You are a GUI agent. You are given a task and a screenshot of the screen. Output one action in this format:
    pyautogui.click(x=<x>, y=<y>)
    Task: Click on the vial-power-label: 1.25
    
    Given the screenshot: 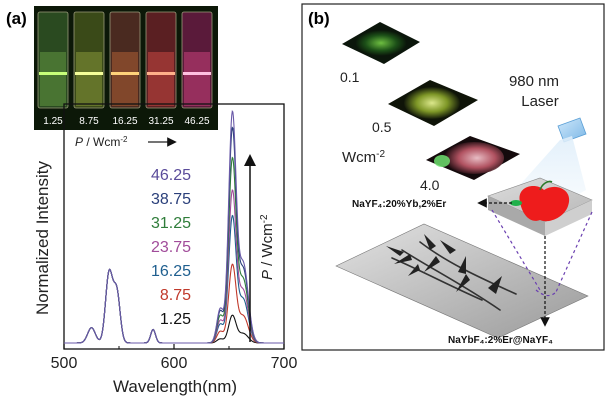 What is the action you would take?
    pyautogui.click(x=53, y=121)
    